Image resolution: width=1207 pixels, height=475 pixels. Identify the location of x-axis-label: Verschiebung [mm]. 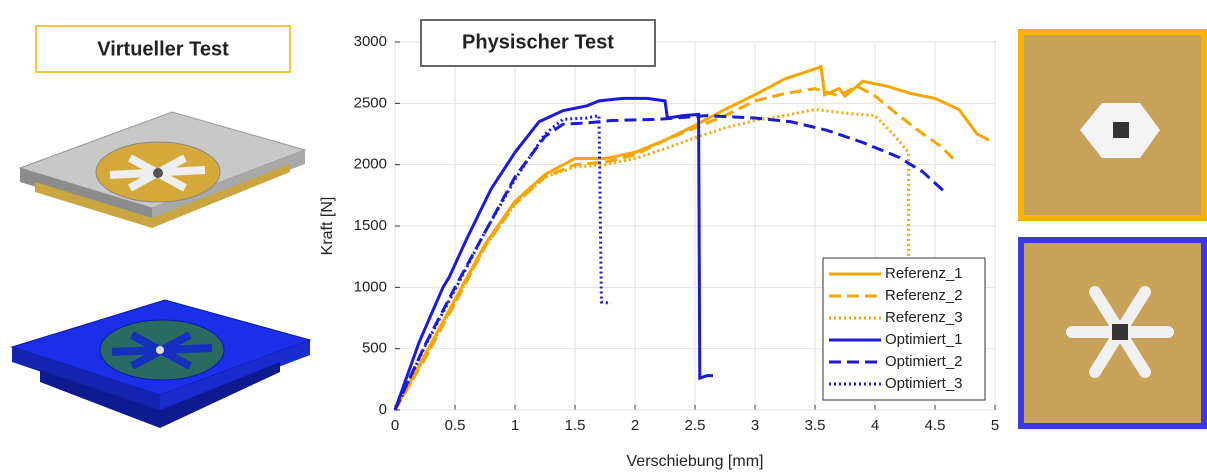
(695, 461).